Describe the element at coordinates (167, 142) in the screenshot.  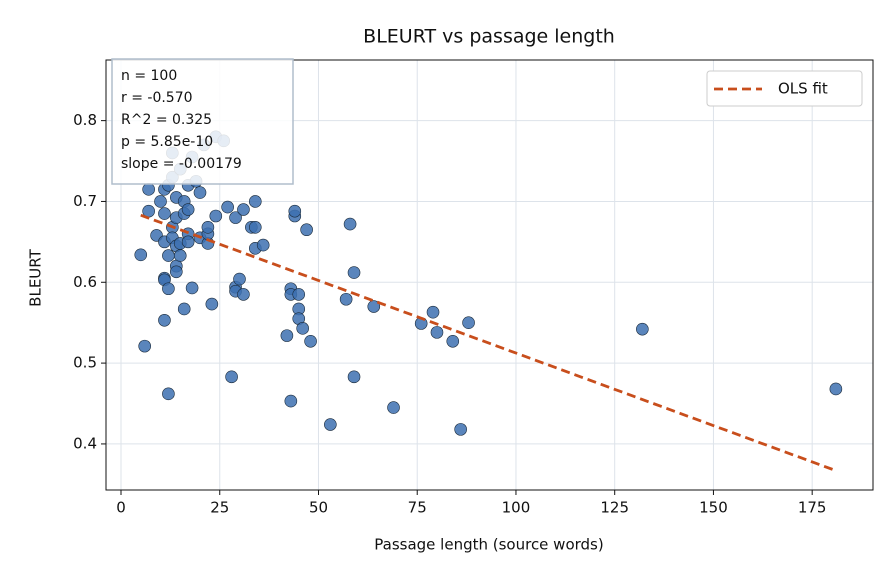
I see `stats-line: p = 5.85e-10` at that location.